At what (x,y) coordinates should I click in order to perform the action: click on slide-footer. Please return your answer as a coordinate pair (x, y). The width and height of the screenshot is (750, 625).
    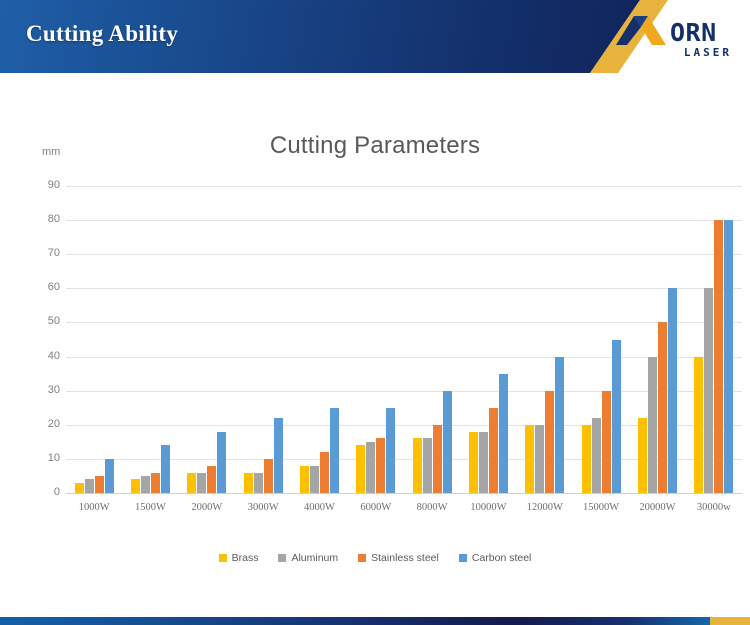
    Looking at the image, I should click on (375, 621).